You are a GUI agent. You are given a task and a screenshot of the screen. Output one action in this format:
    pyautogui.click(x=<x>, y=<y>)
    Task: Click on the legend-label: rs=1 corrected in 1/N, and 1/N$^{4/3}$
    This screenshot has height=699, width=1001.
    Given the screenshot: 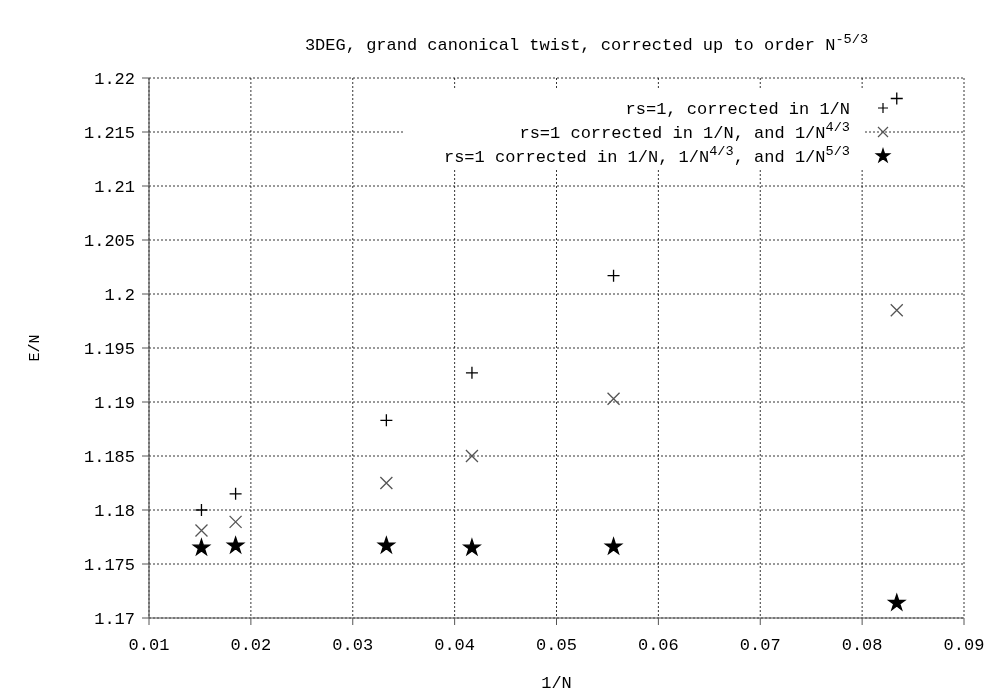 What is the action you would take?
    pyautogui.click(x=684, y=131)
    